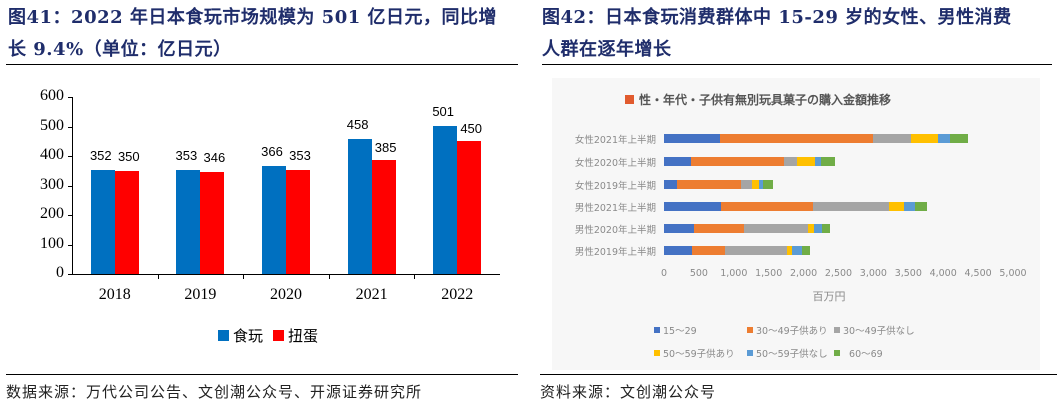 The height and width of the screenshot is (405, 1057). Describe the element at coordinates (457, 294) in the screenshot. I see `x-tick-label: 2022` at that location.